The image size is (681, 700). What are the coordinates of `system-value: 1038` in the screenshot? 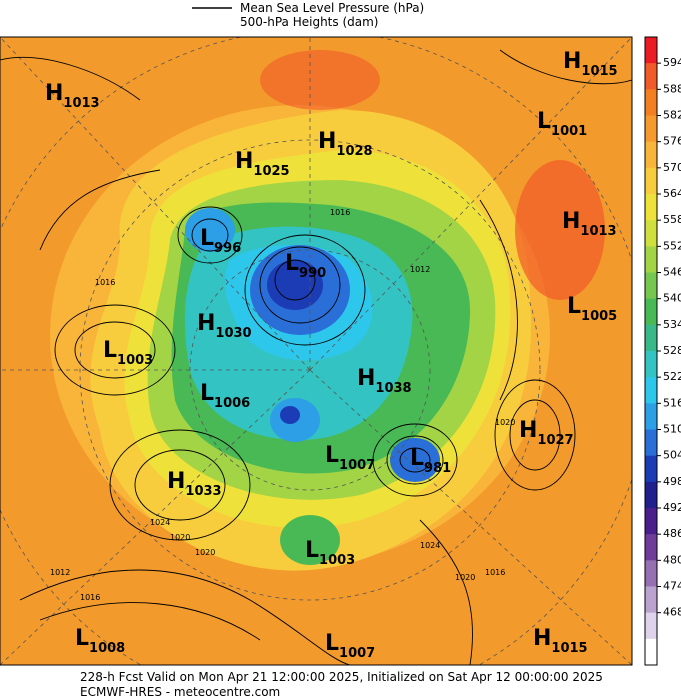 It's located at (393, 388).